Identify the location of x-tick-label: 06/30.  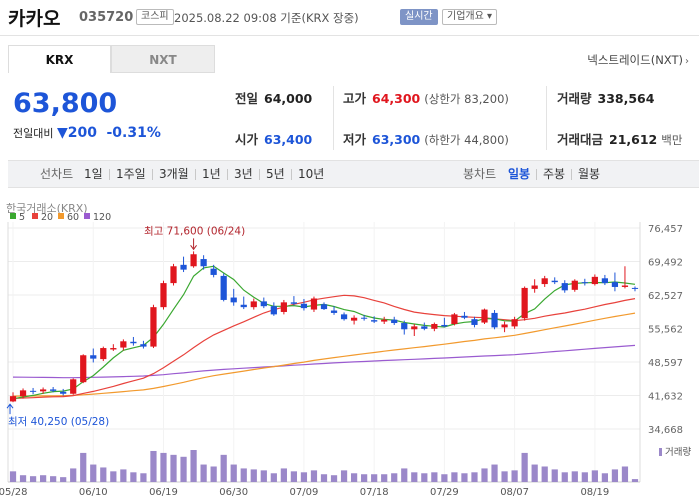
(233, 492).